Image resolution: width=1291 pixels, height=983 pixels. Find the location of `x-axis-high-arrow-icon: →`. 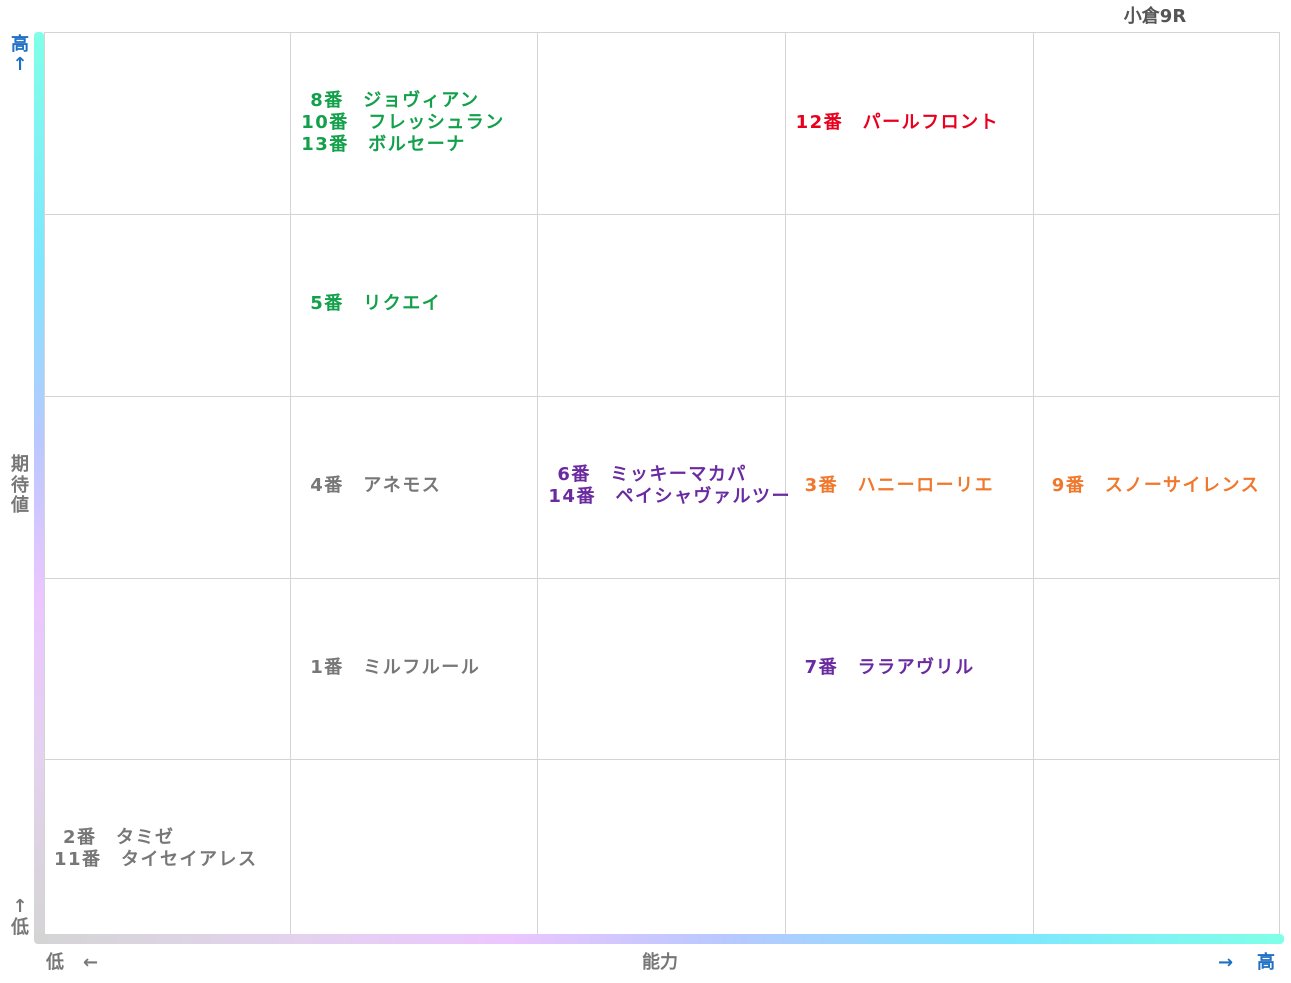

x-axis-high-arrow-icon: → is located at coordinates (1226, 962).